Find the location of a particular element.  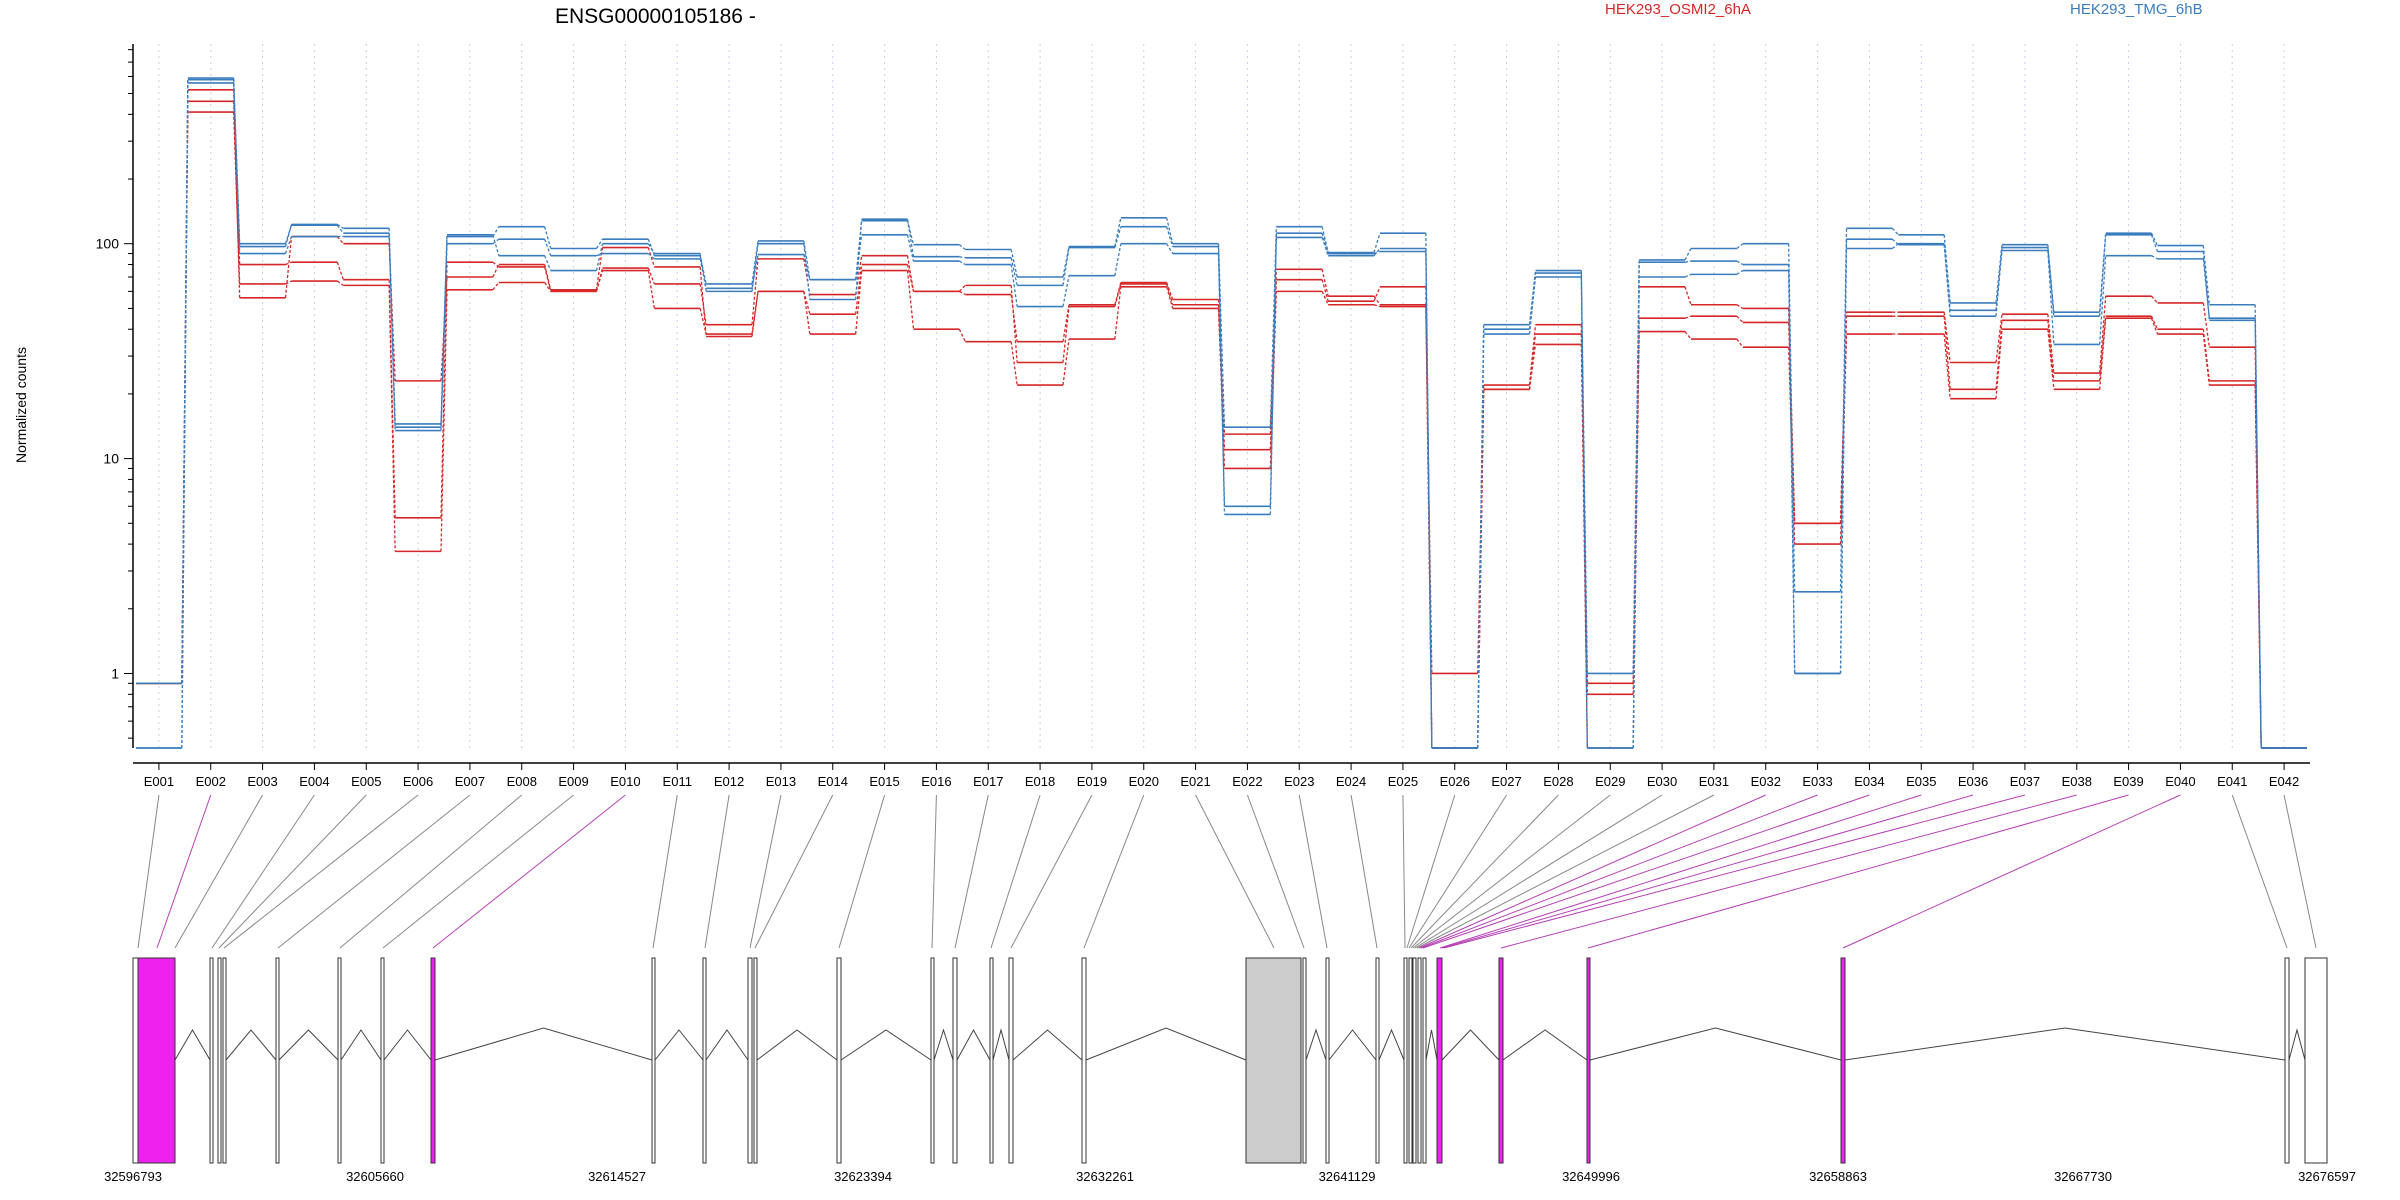

exon-label: E015 is located at coordinates (884, 781).